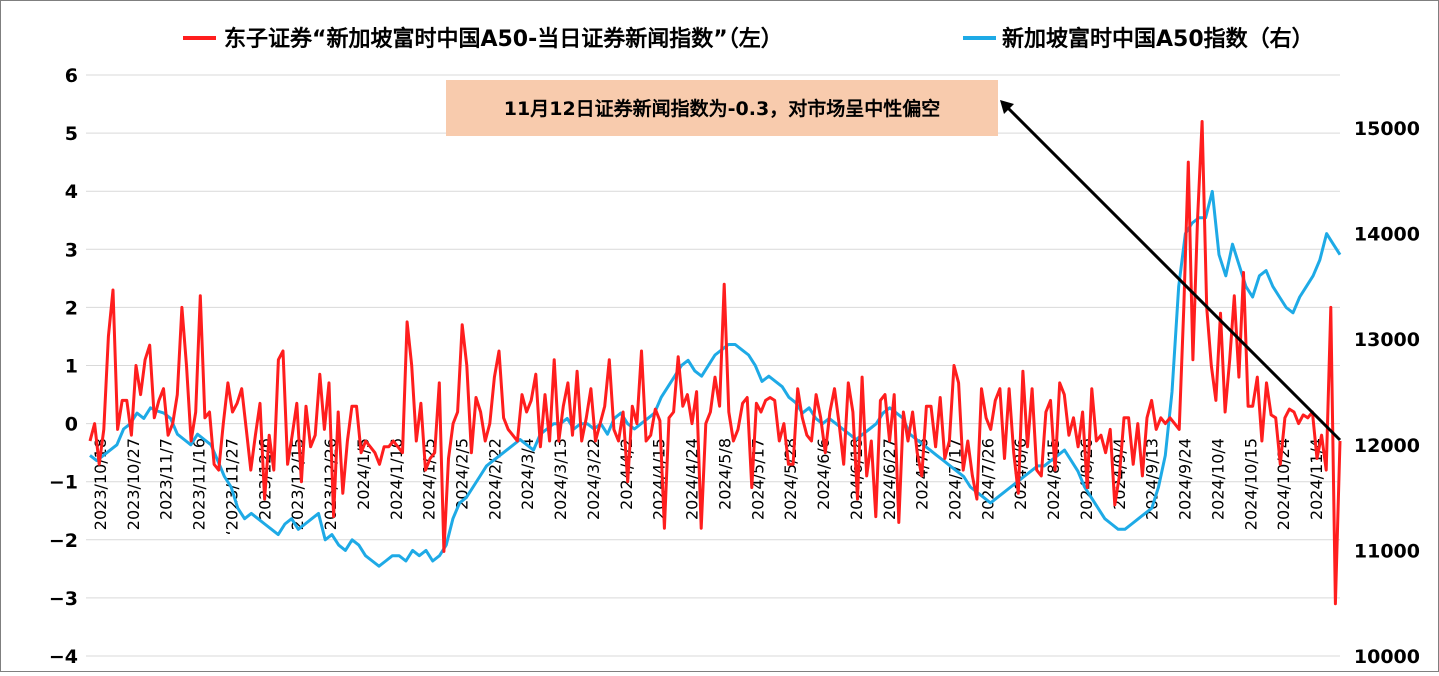 The height and width of the screenshot is (676, 1439). Describe the element at coordinates (1387, 657) in the screenshot. I see `right-tick-label: 10000` at that location.